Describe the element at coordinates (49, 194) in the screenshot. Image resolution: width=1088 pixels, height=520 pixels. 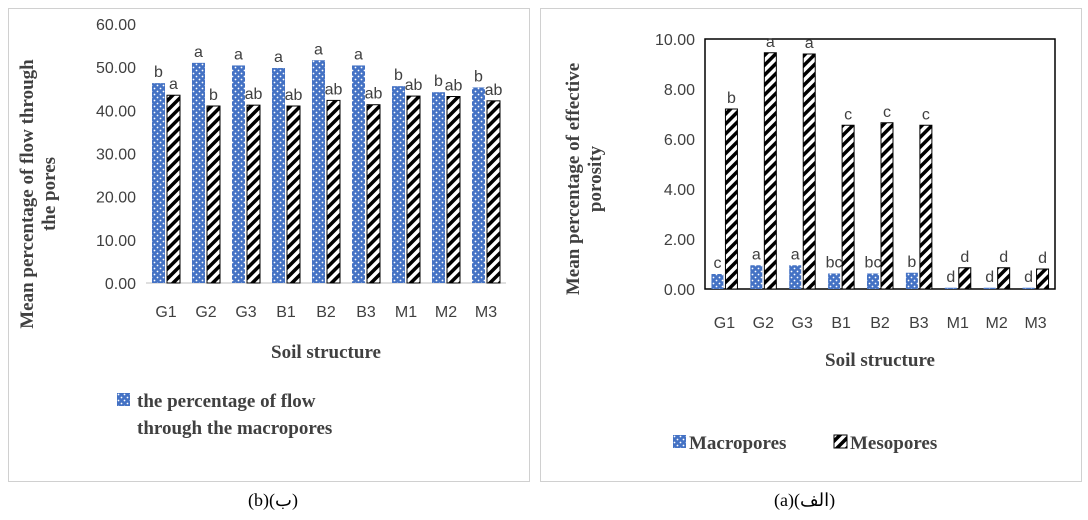
I see `y-axis-title: the pores` at that location.